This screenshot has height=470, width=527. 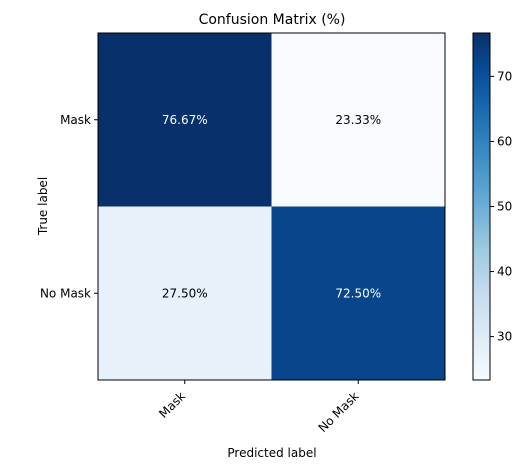 What do you see at coordinates (172, 405) in the screenshot?
I see `x-tick-label: Mask` at bounding box center [172, 405].